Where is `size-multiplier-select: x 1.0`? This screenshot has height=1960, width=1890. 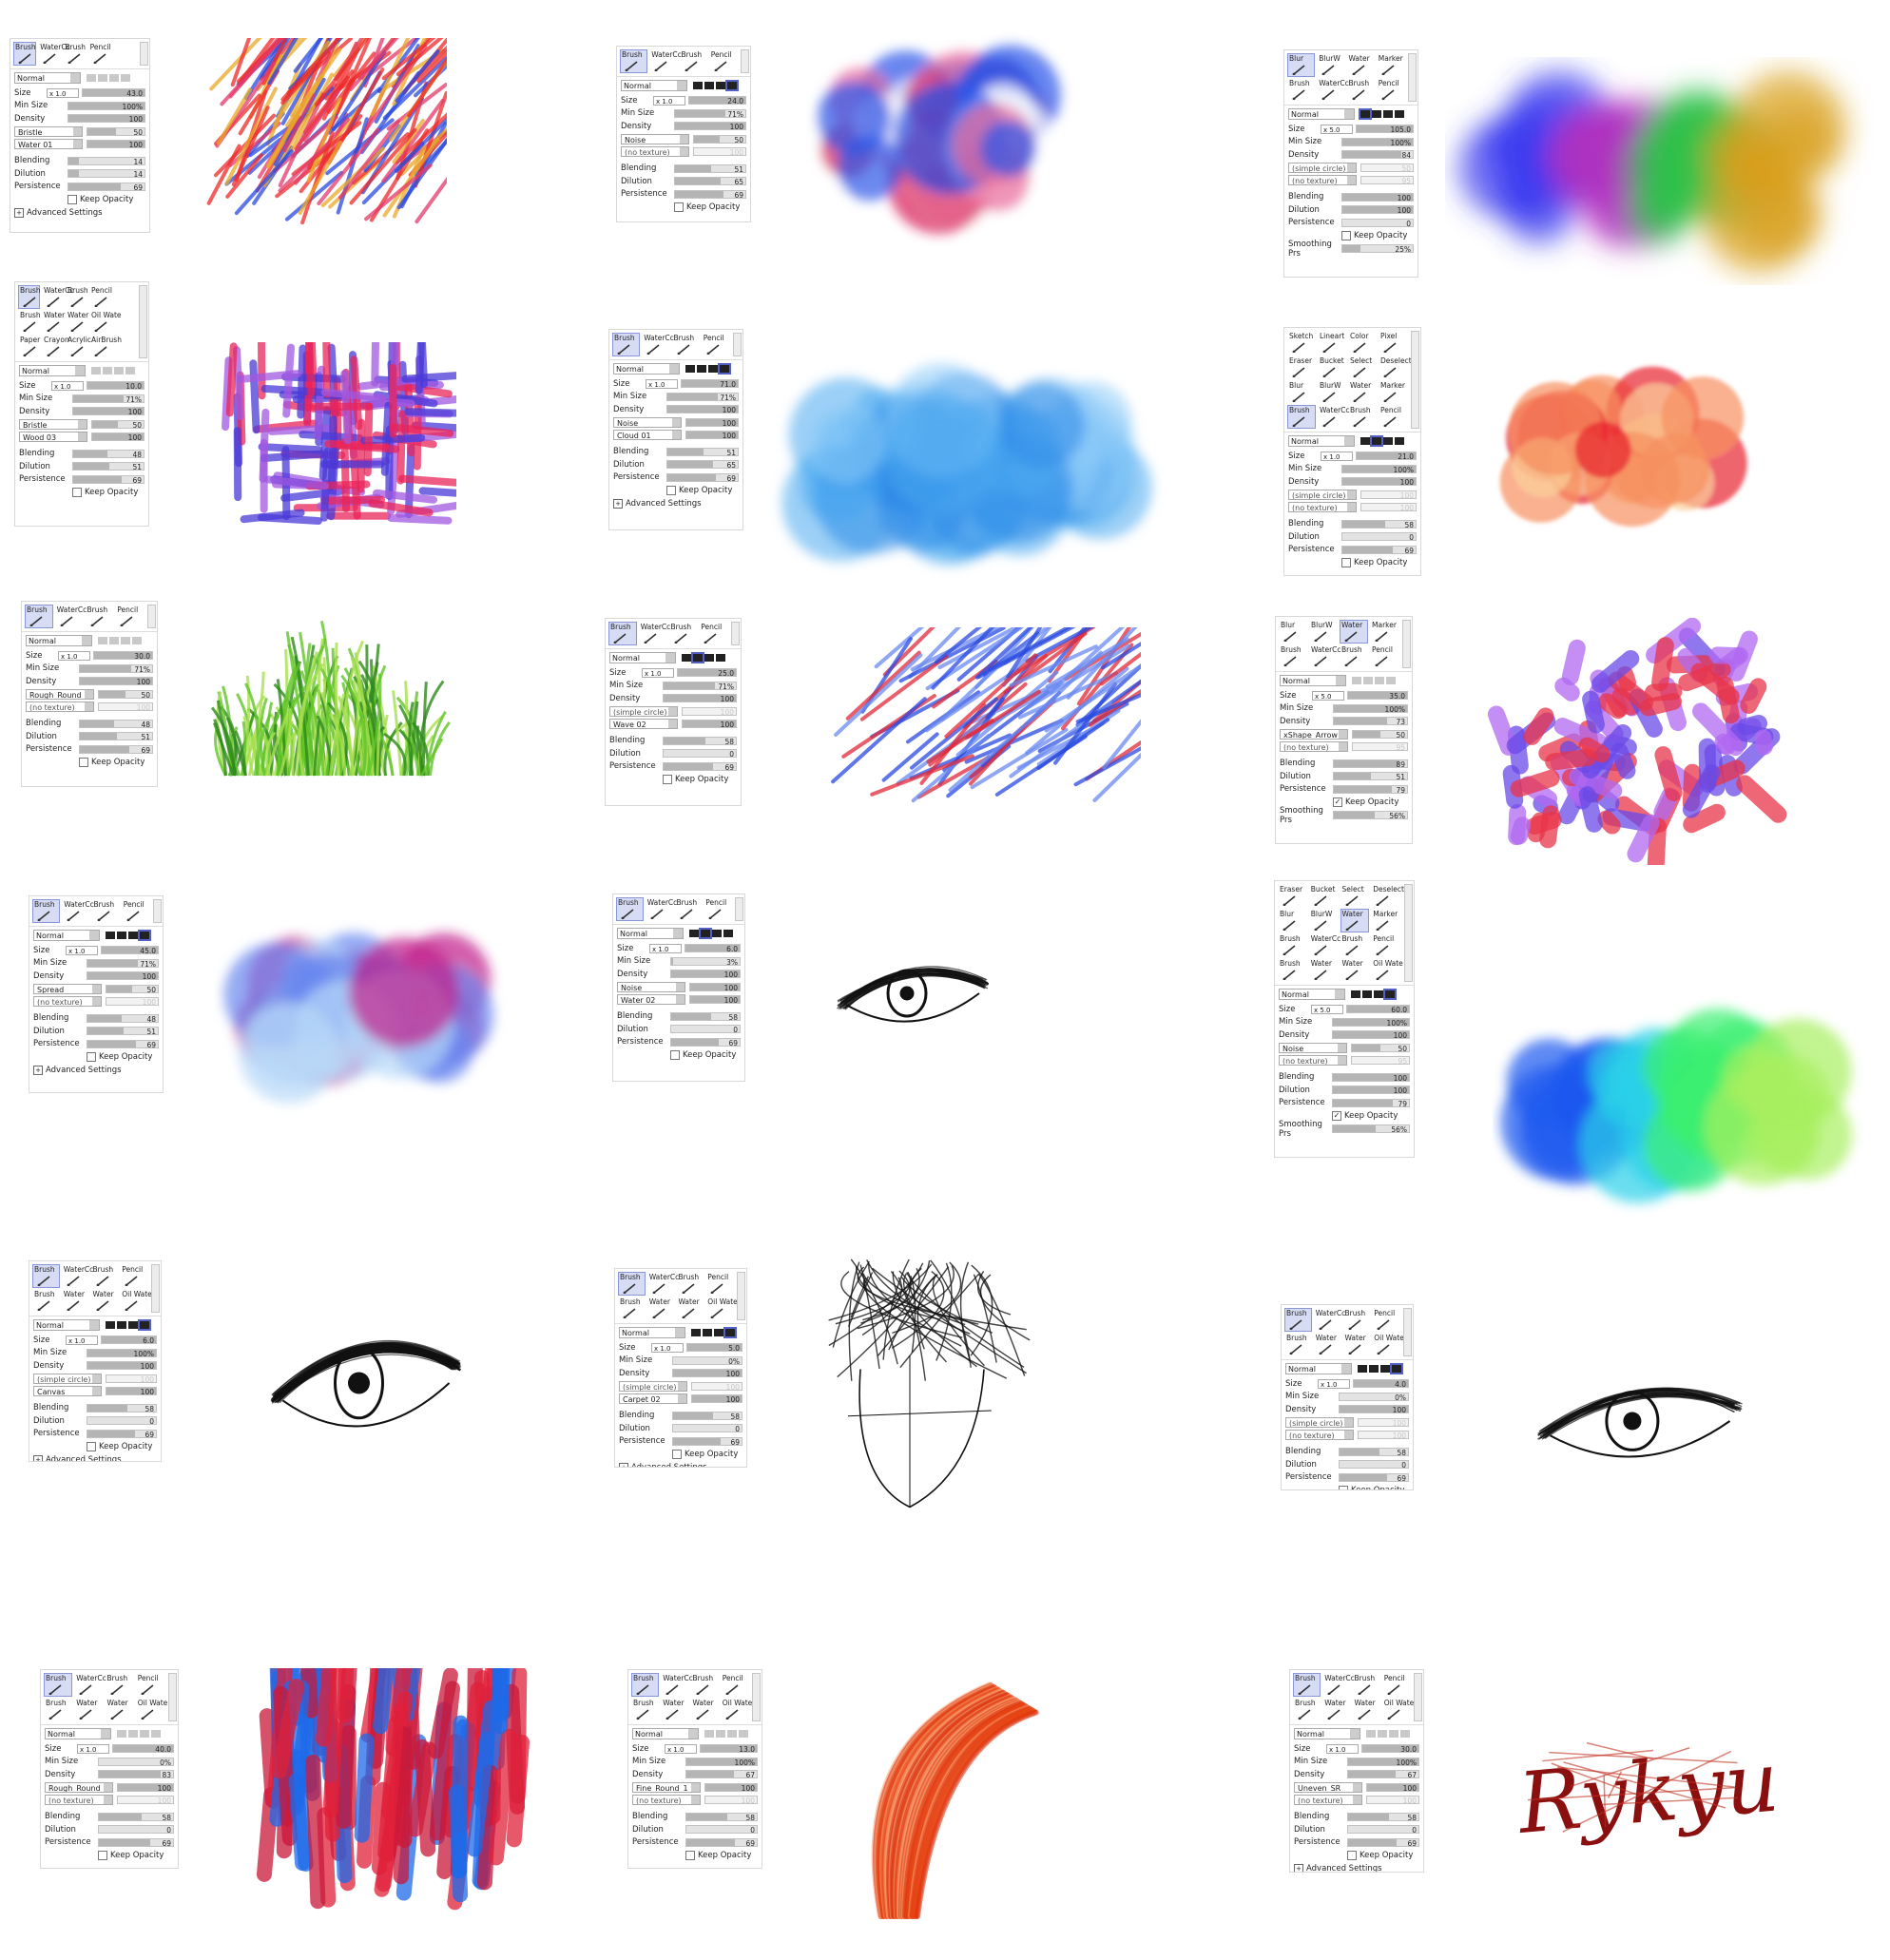 size-multiplier-select: x 1.0 is located at coordinates (667, 1347).